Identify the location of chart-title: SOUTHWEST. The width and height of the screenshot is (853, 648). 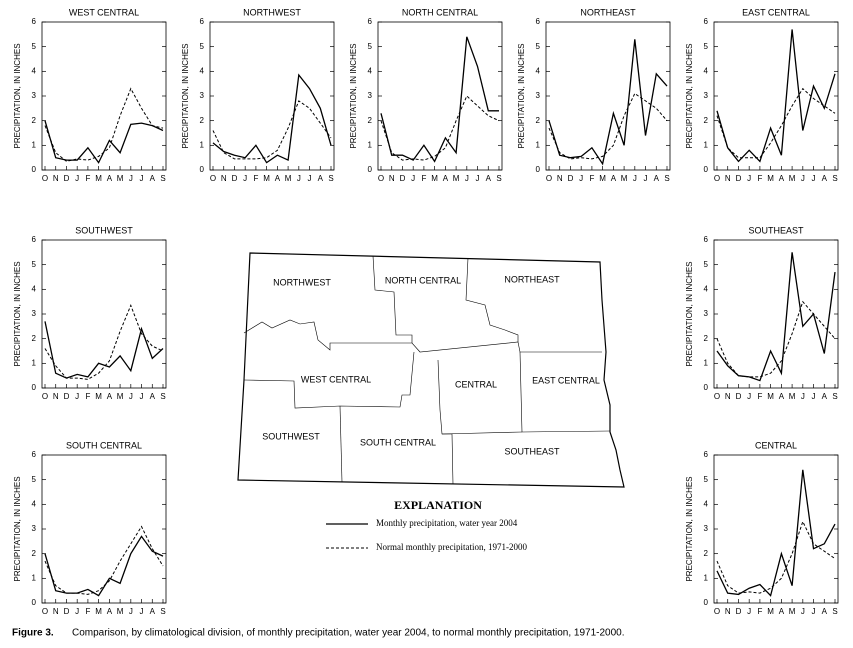
(104, 230).